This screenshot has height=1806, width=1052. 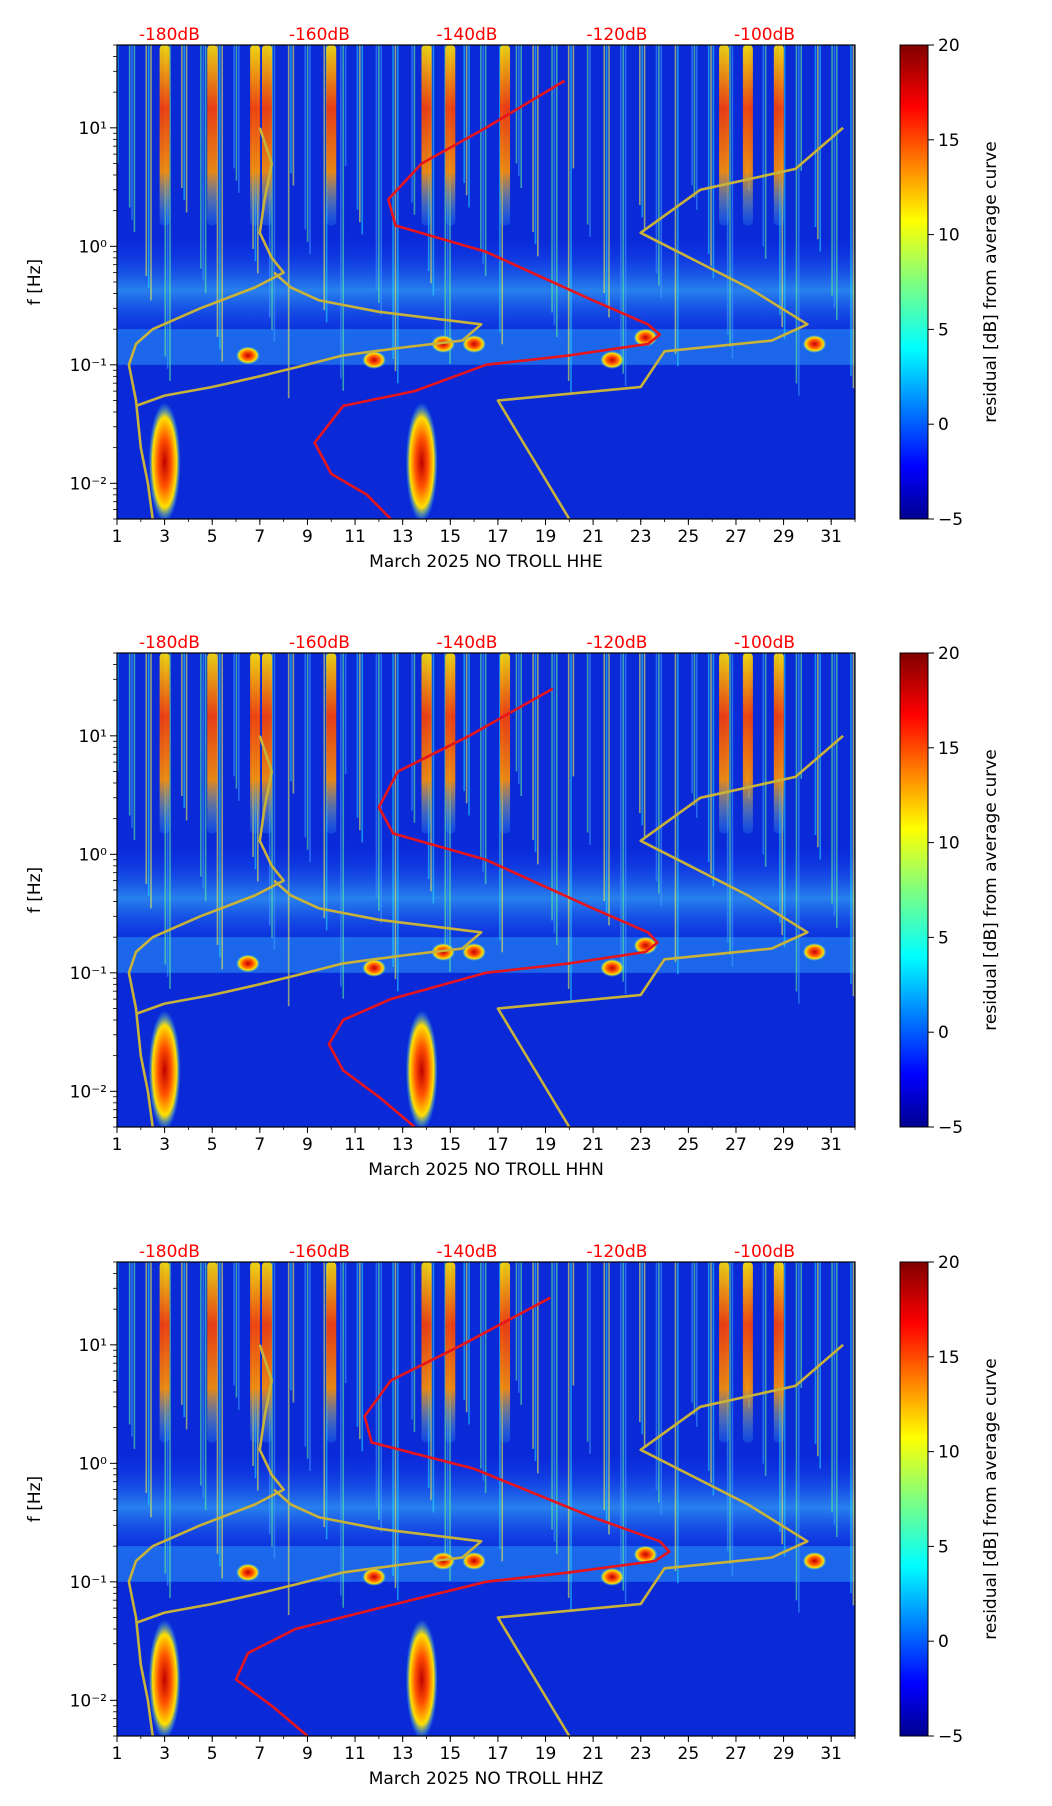 I want to click on x-tick-label: 5, so click(x=212, y=537).